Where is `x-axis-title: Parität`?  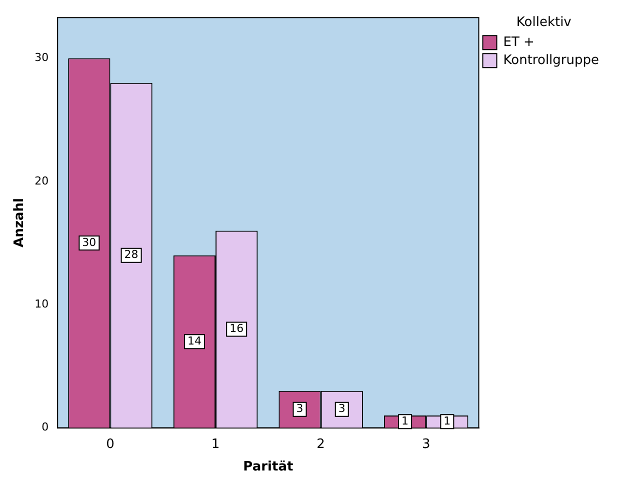 x-axis-title: Parität is located at coordinates (268, 467).